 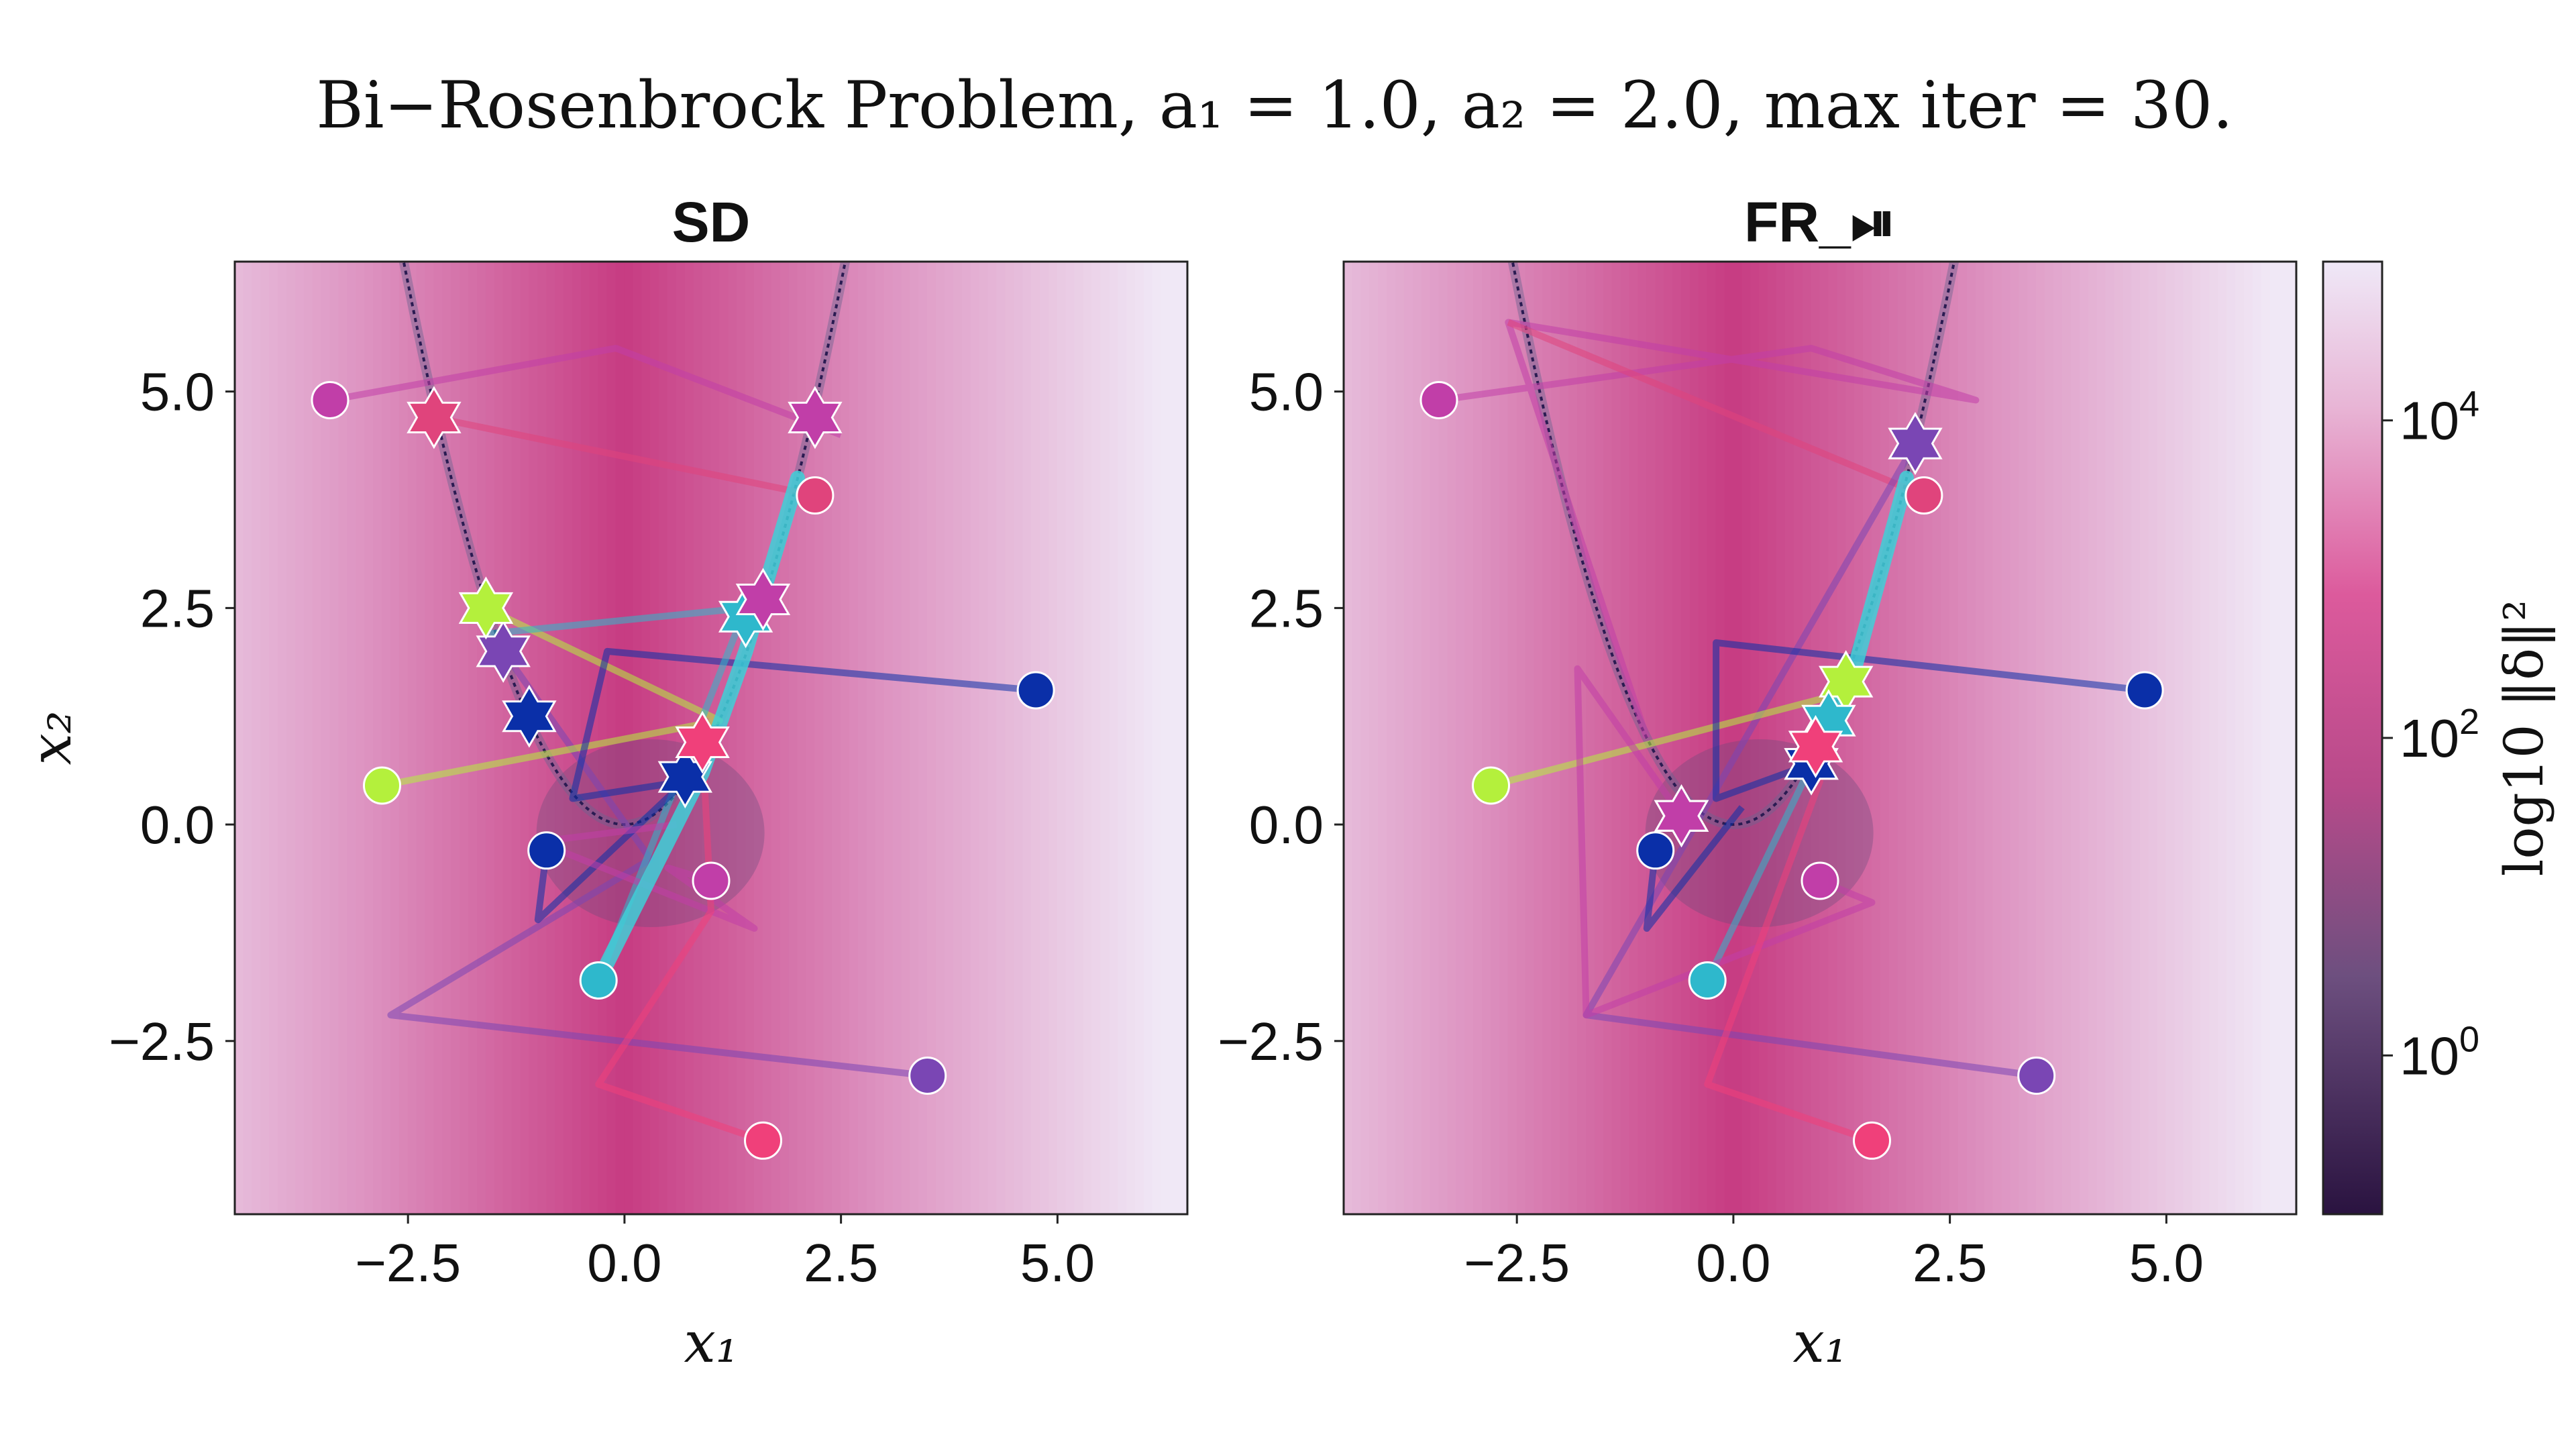 What do you see at coordinates (1950, 1263) in the screenshot?
I see `x-tick-label: 2.5` at bounding box center [1950, 1263].